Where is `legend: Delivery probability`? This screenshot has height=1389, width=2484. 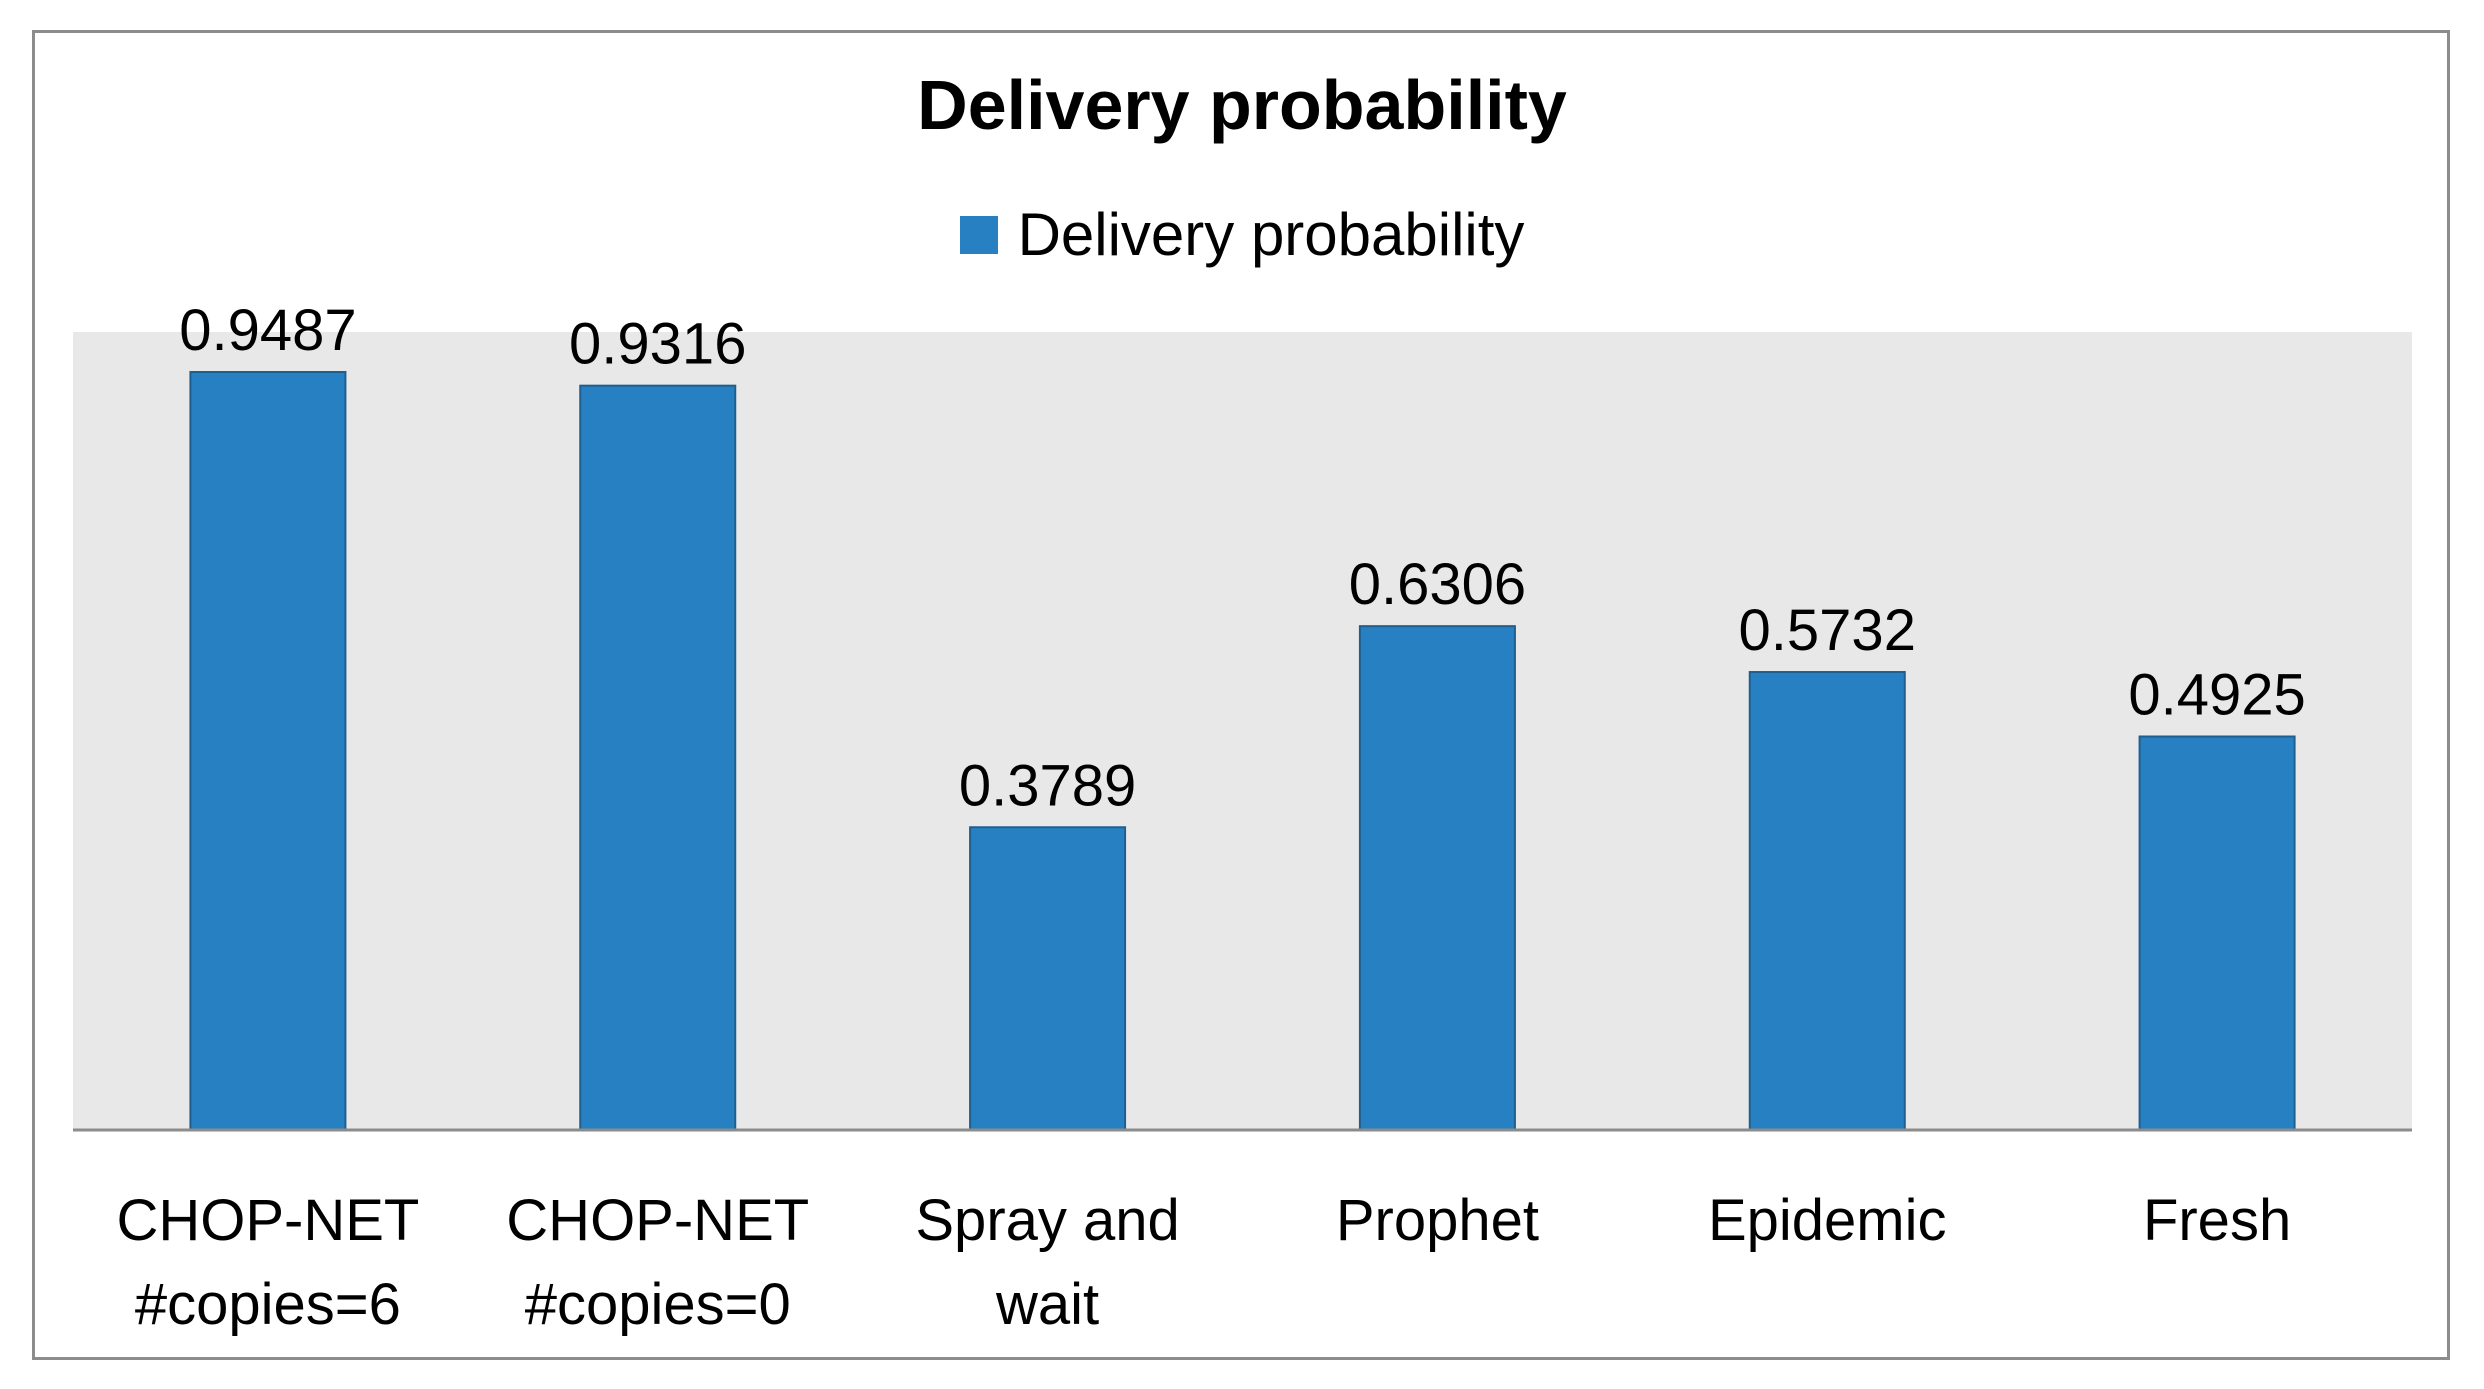 legend: Delivery probability is located at coordinates (1242, 235).